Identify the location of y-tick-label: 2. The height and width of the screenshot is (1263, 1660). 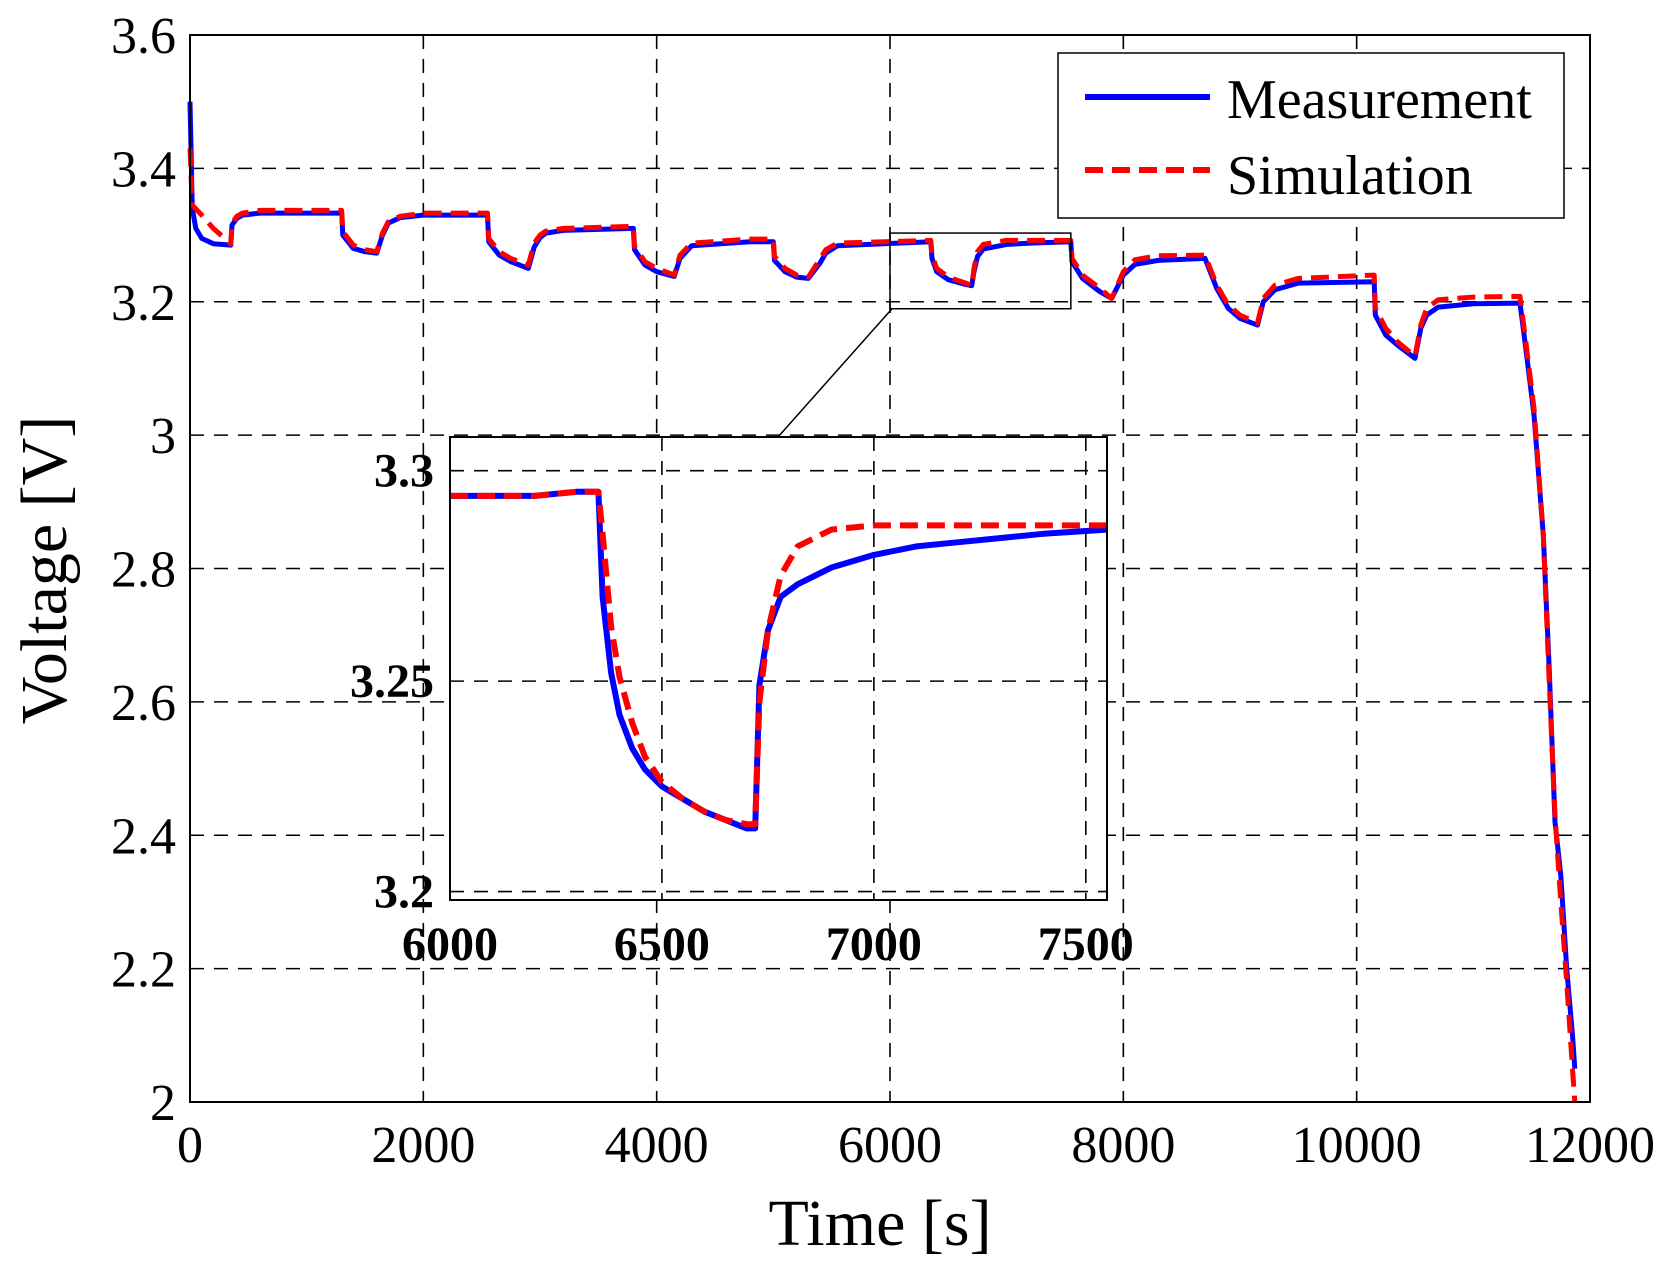
(163, 1103).